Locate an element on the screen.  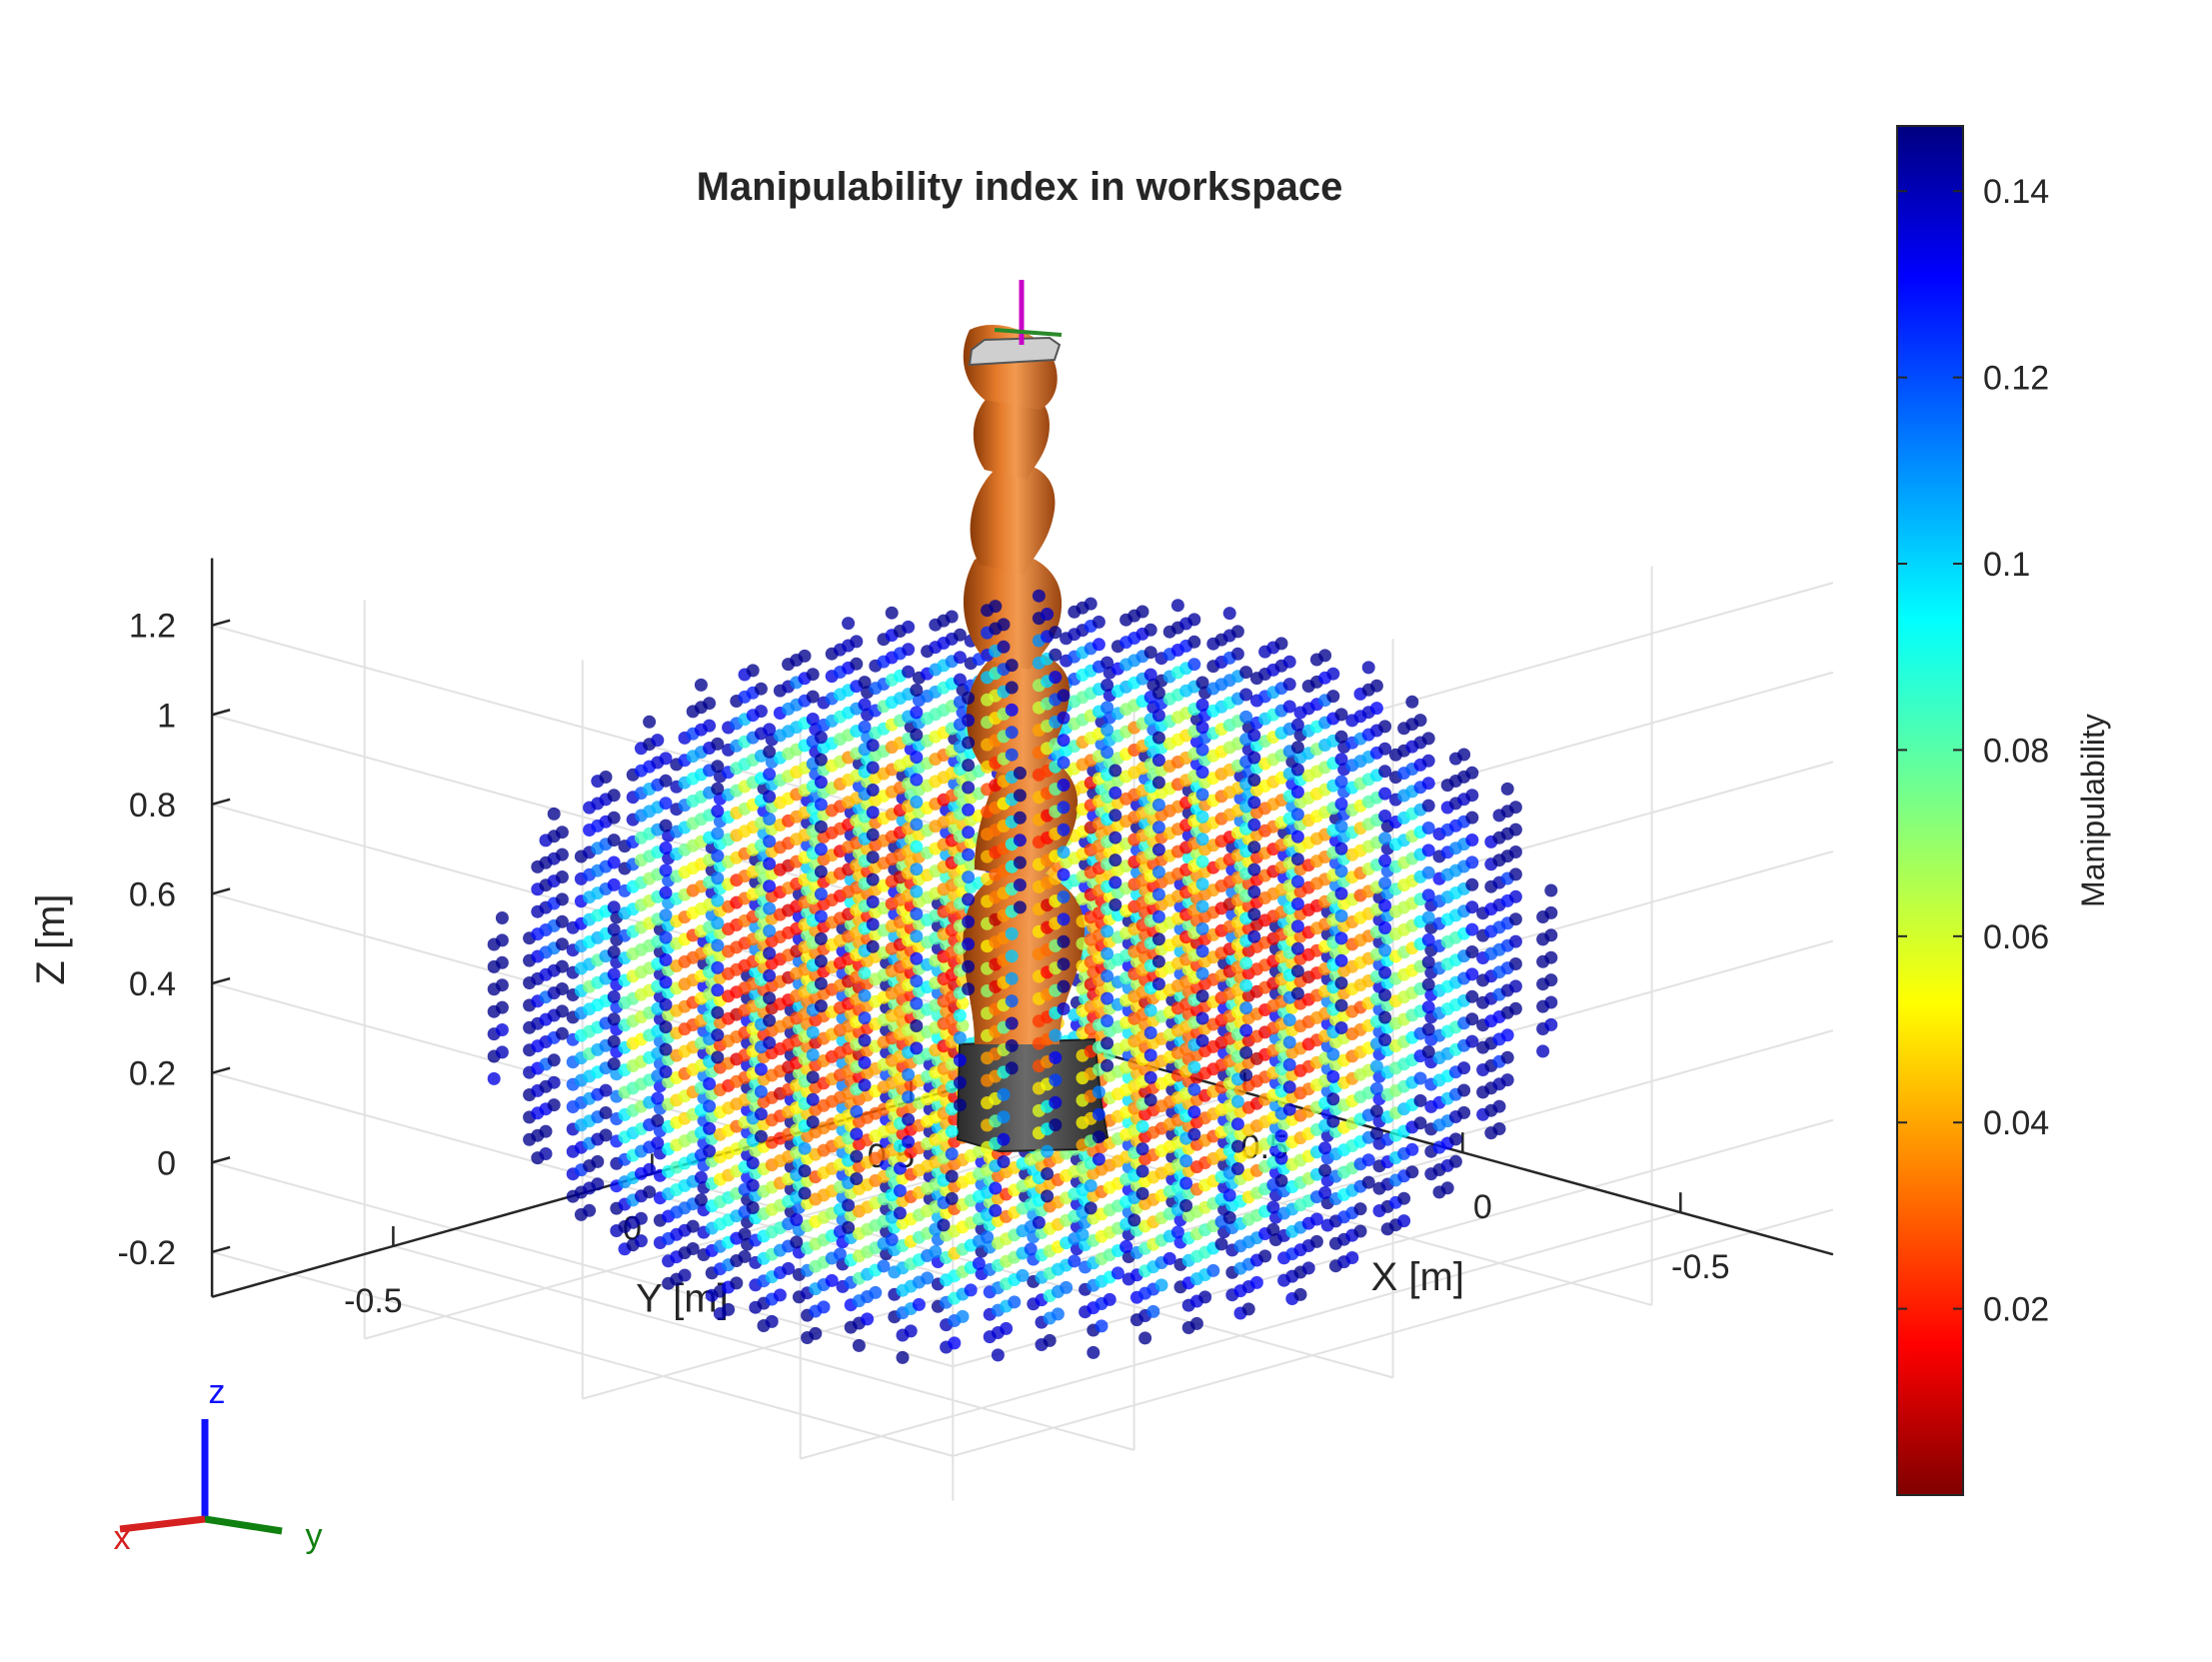
y-tick-label: -0.5 is located at coordinates (373, 1301).